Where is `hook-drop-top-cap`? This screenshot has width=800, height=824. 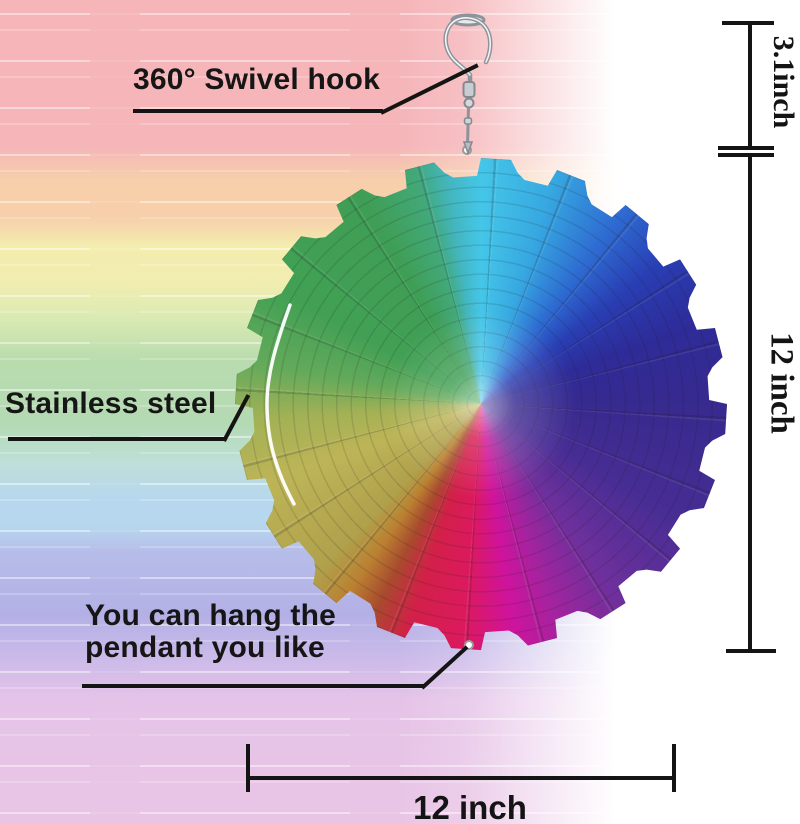 hook-drop-top-cap is located at coordinates (748, 23).